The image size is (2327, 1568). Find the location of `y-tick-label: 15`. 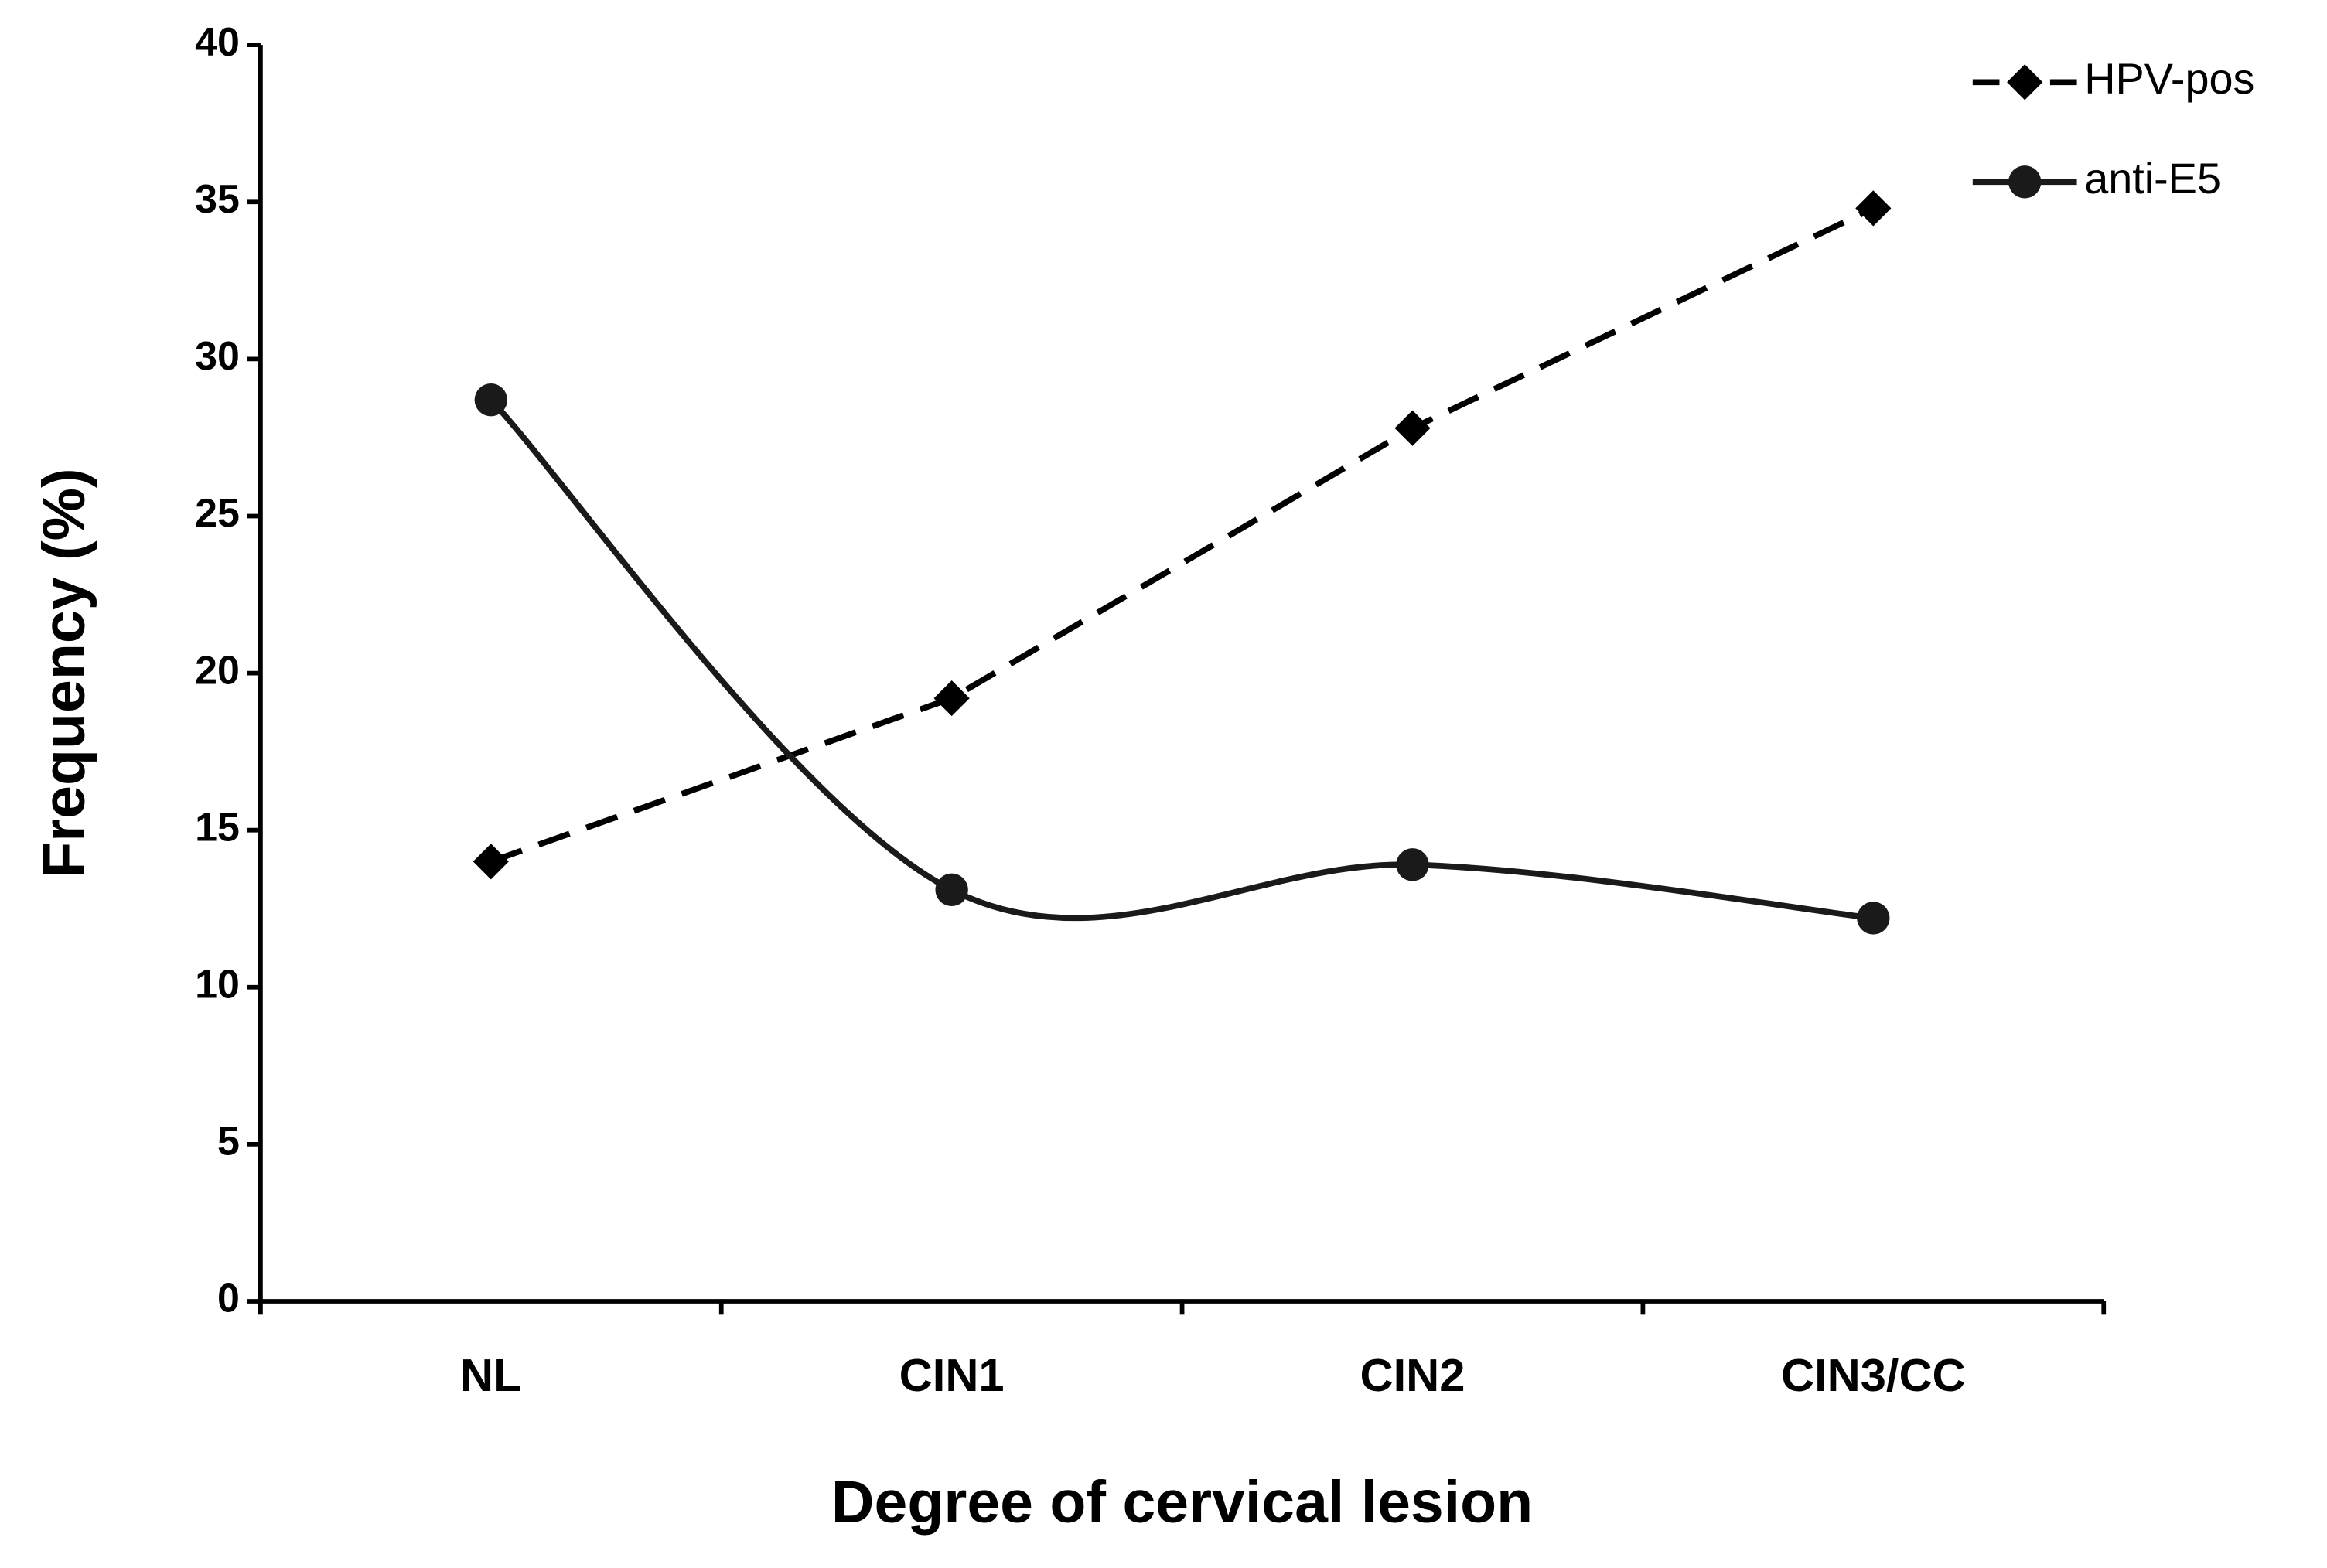

y-tick-label: 15 is located at coordinates (217, 827).